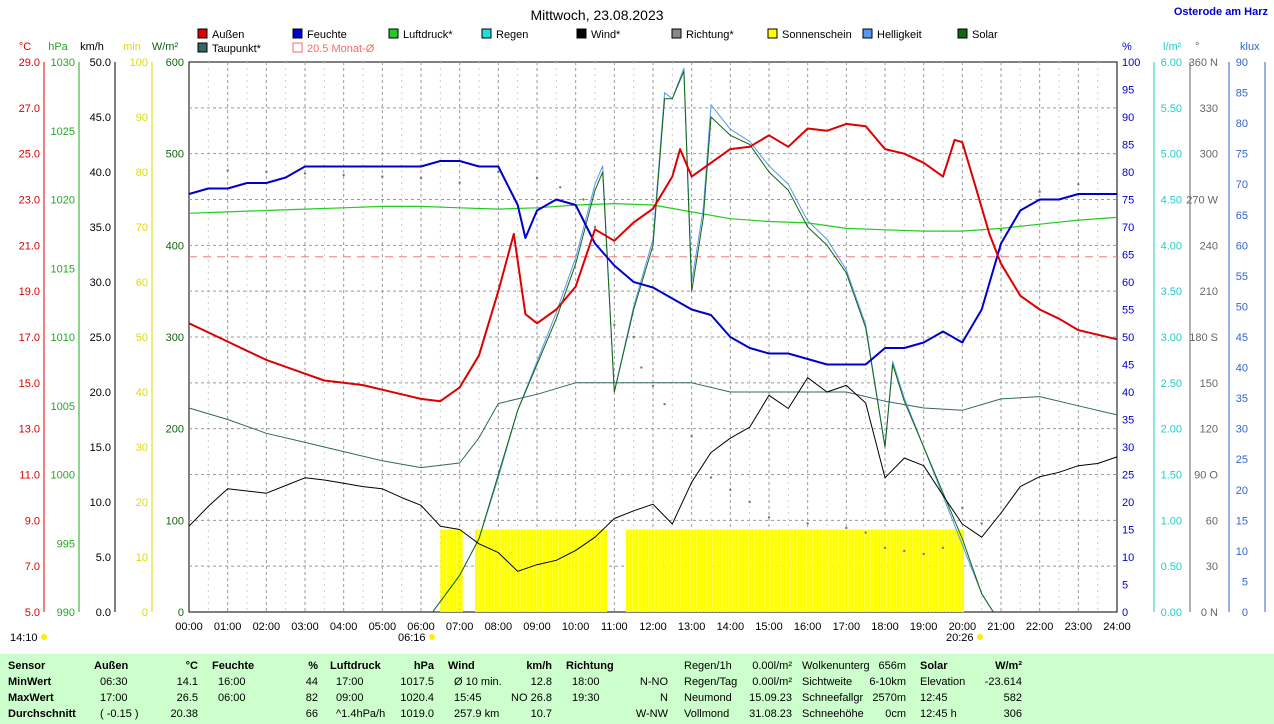 The image size is (1274, 724). Describe the element at coordinates (100, 393) in the screenshot. I see `left-tick-label: 20.0` at that location.